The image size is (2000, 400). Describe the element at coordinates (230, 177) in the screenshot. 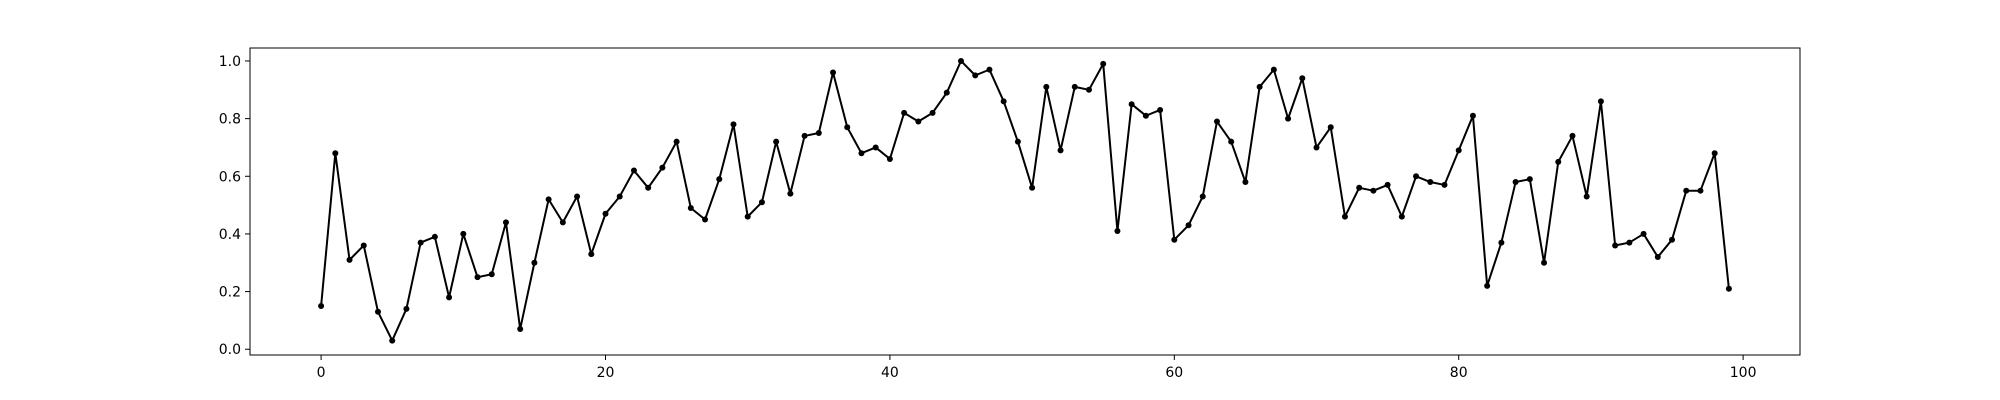

I see `y-tick-label: 0.6` at that location.